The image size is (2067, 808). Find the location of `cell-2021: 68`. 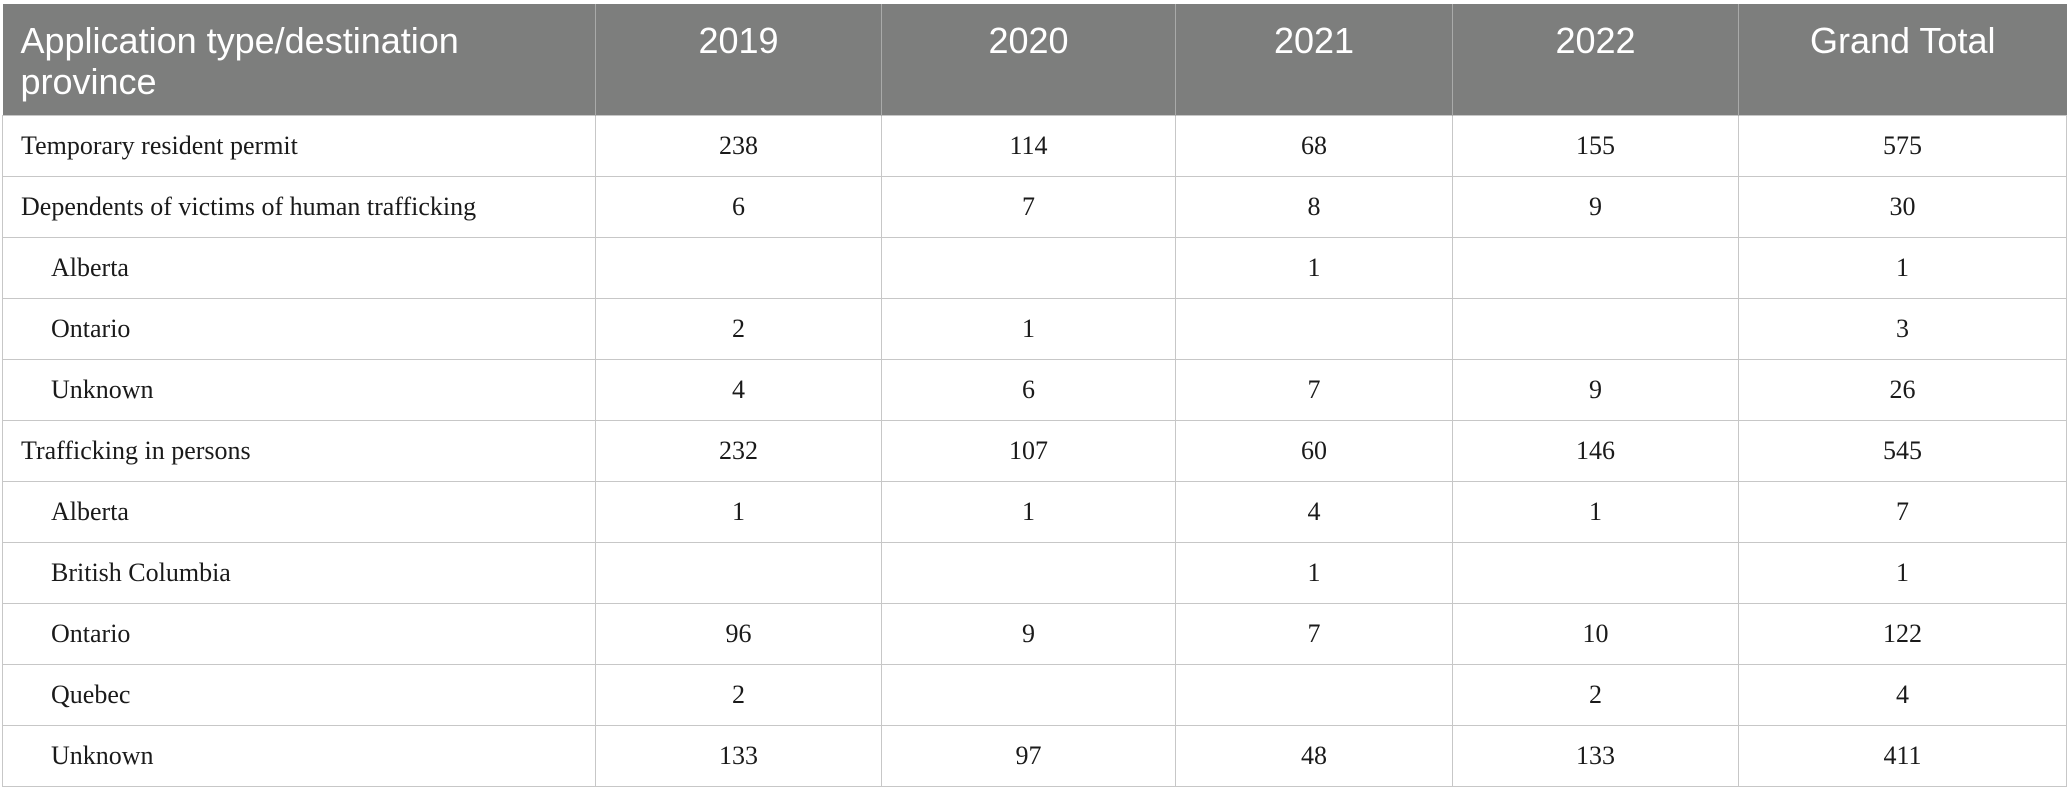

cell-2021: 68 is located at coordinates (1314, 145).